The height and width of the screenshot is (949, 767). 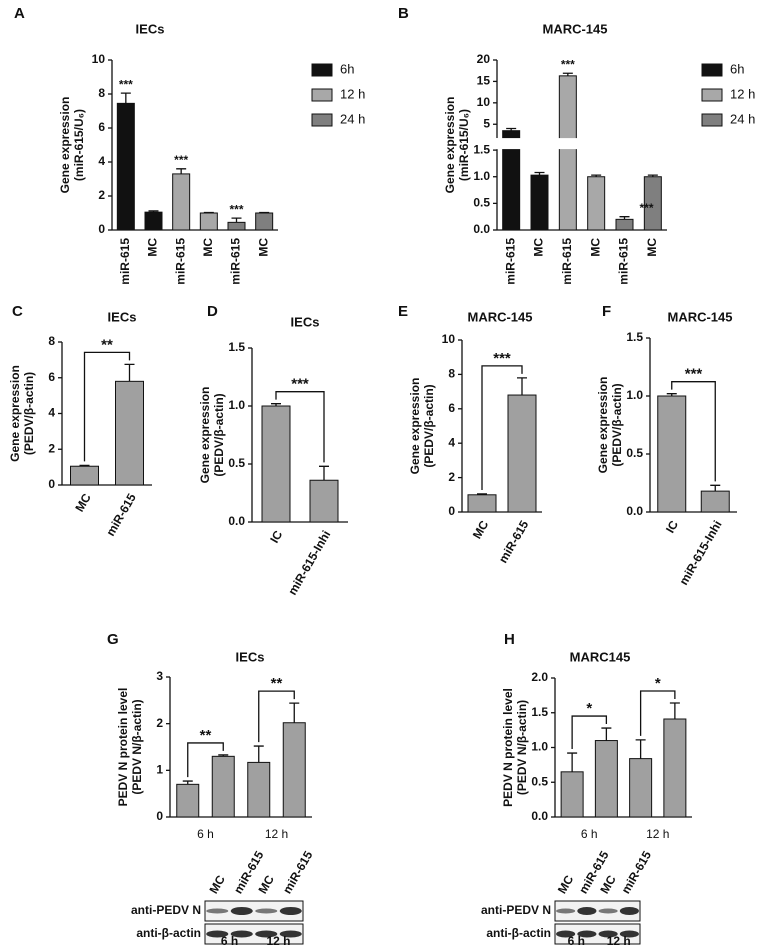 What do you see at coordinates (159, 770) in the screenshot?
I see `y-tick-label: 1` at bounding box center [159, 770].